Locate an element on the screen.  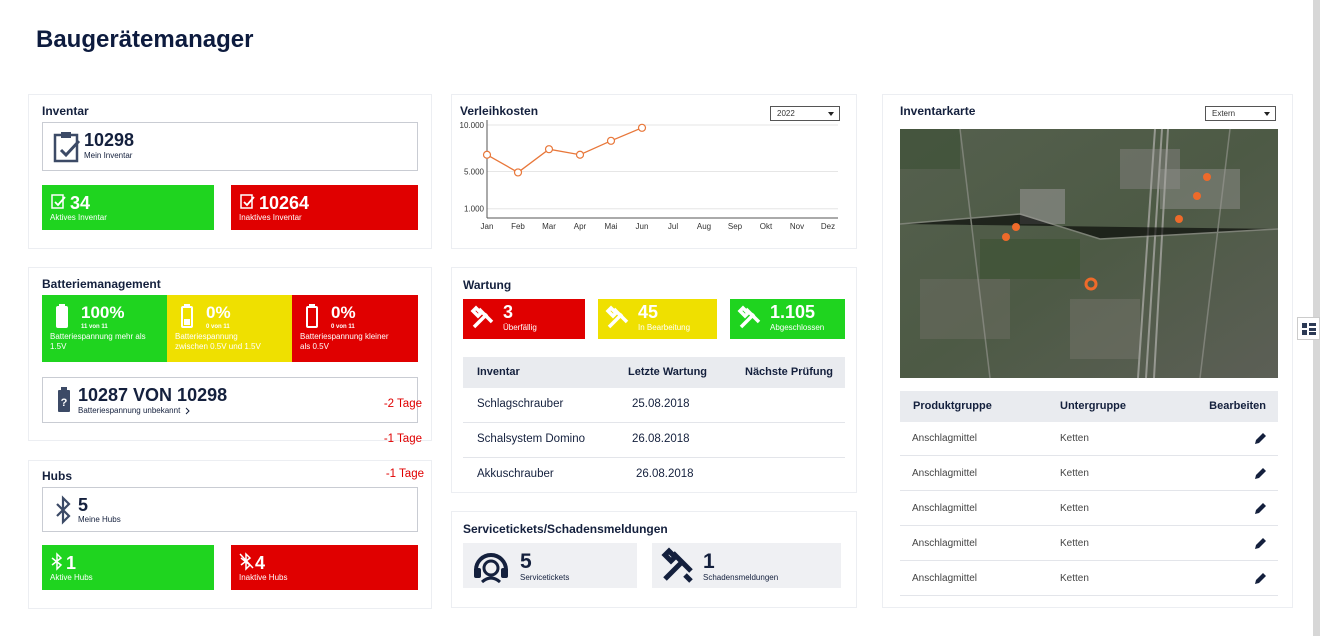
map is located at coordinates (1089, 253).